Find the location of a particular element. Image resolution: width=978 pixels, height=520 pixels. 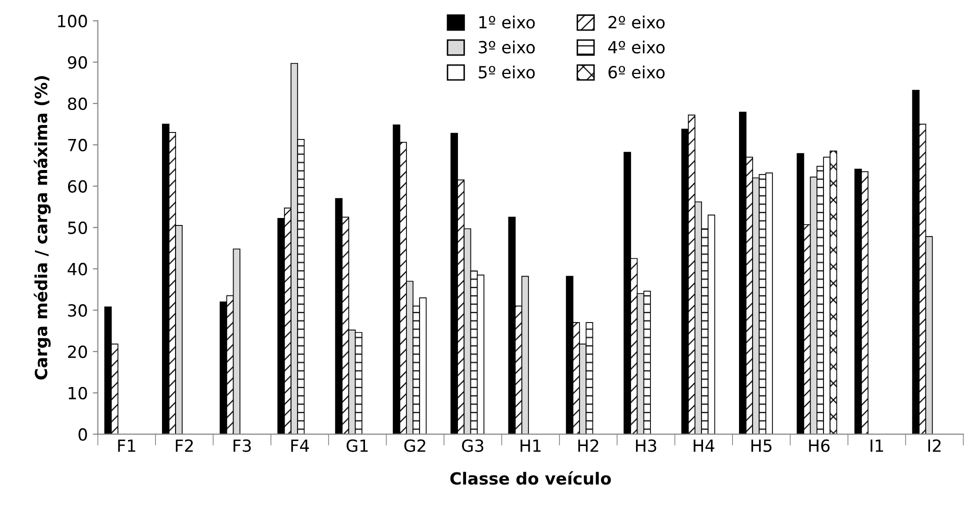

x-tick-label: H1 is located at coordinates (530, 446).